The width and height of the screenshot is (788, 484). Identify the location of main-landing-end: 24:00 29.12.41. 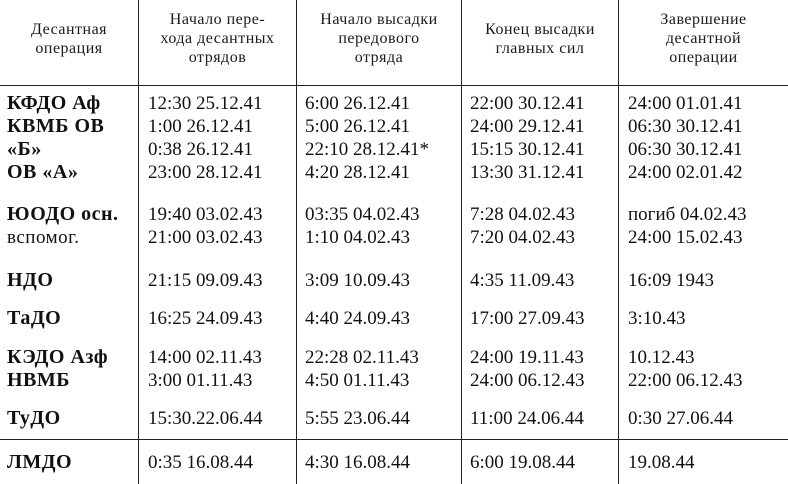
(527, 126).